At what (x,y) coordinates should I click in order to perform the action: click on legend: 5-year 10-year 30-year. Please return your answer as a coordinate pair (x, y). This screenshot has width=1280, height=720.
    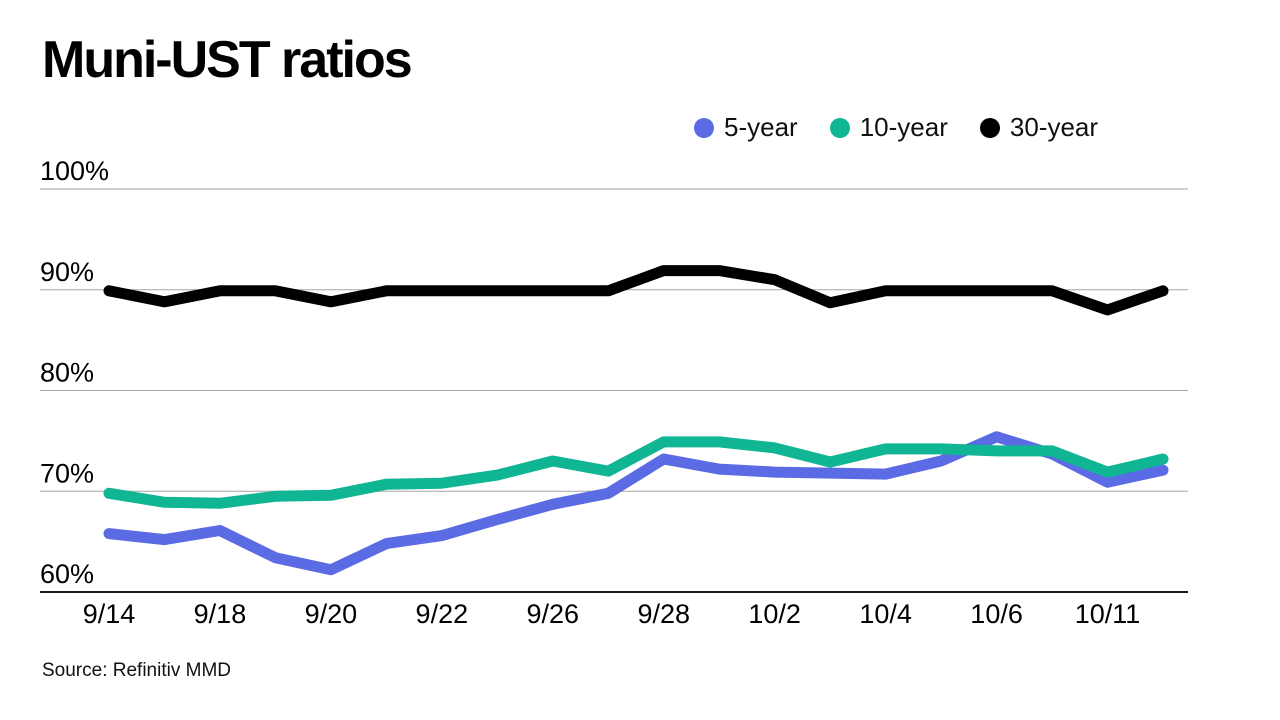
    Looking at the image, I should click on (896, 127).